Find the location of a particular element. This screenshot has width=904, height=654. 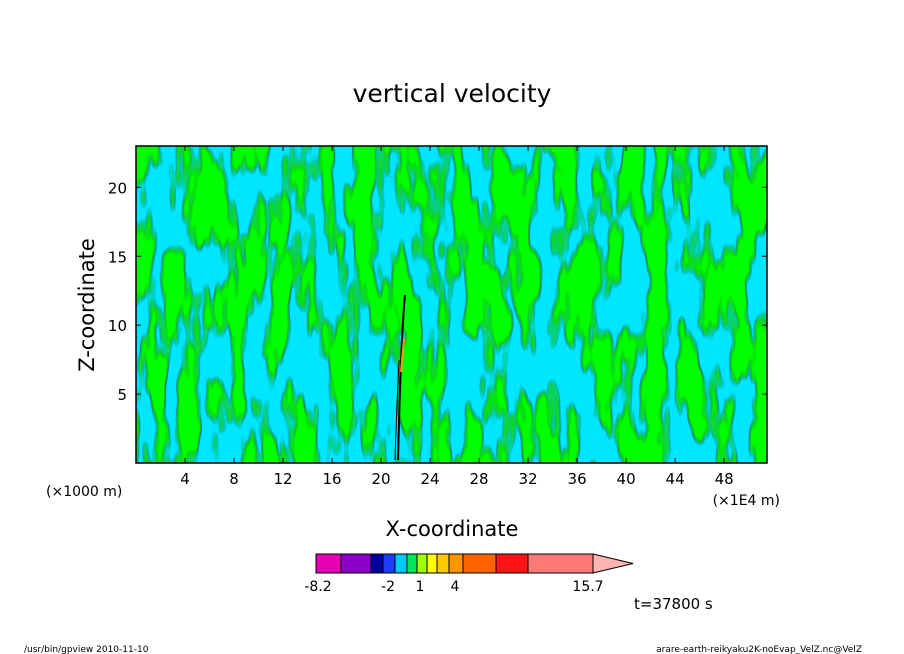

x-unit-left: (×1000 m) is located at coordinates (84, 492).